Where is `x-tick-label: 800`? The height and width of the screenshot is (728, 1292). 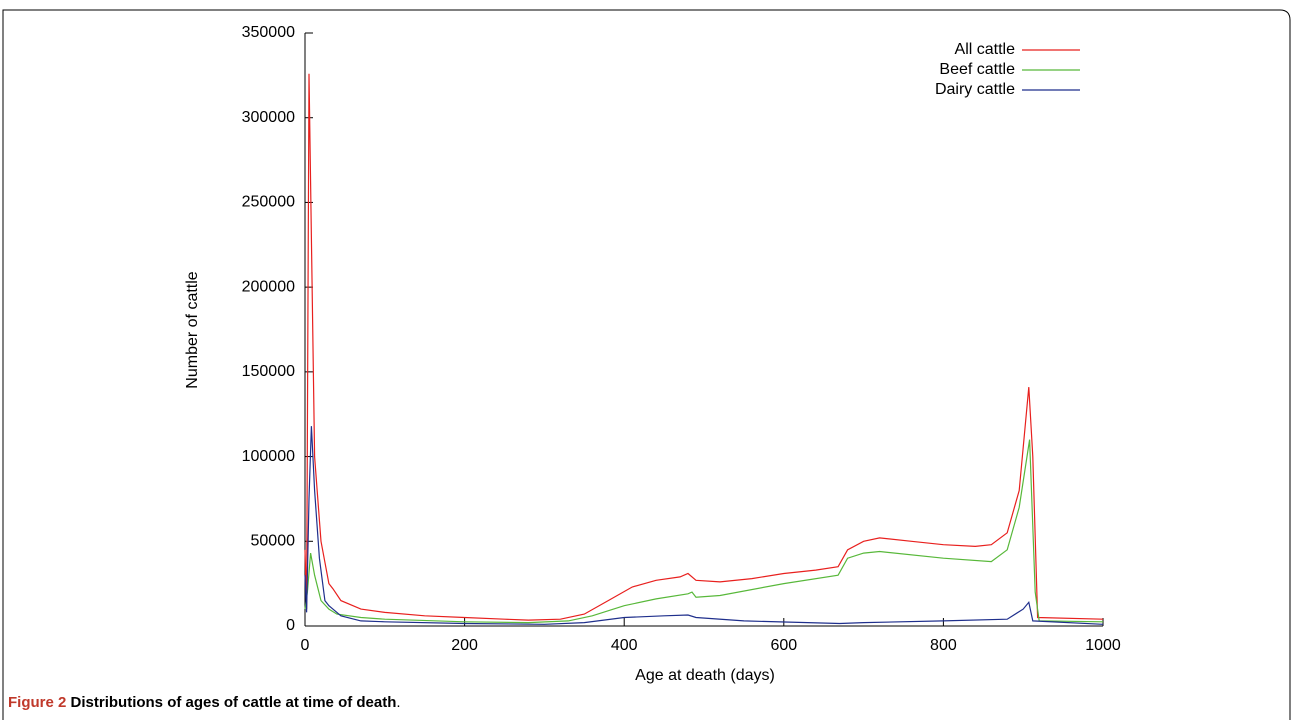
x-tick-label: 800 is located at coordinates (943, 645).